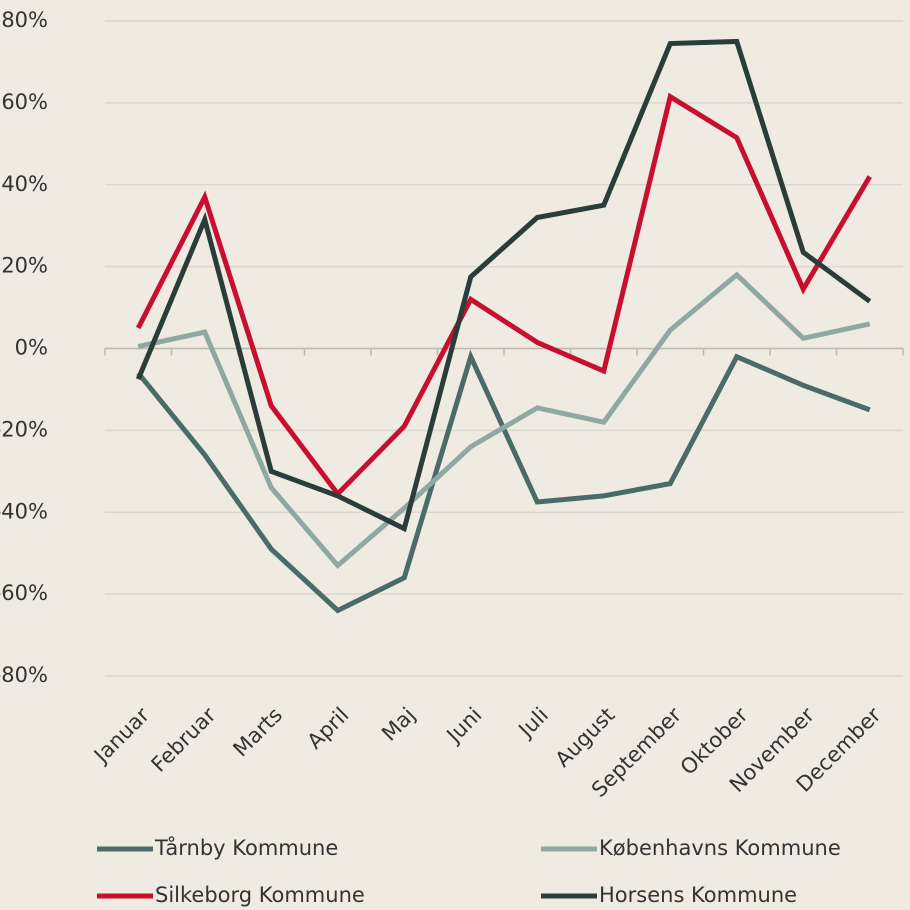 This screenshot has width=910, height=910. Describe the element at coordinates (121, 736) in the screenshot. I see `x-tick-label: Januar` at that location.